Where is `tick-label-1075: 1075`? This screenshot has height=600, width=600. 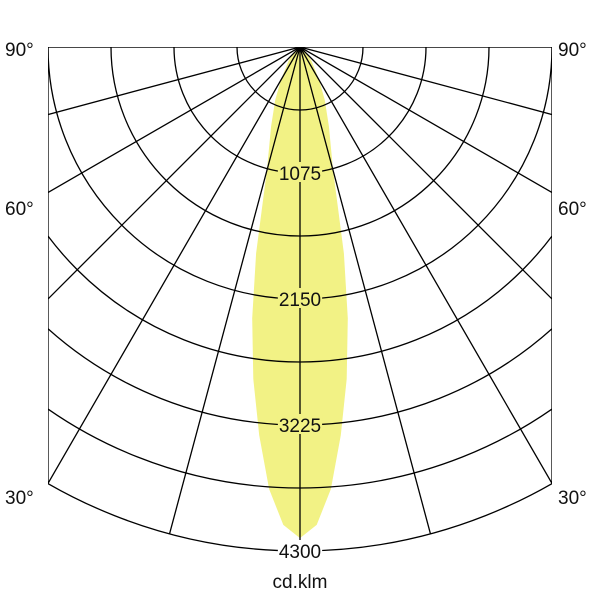 tick-label-1075: 1075 is located at coordinates (300, 174).